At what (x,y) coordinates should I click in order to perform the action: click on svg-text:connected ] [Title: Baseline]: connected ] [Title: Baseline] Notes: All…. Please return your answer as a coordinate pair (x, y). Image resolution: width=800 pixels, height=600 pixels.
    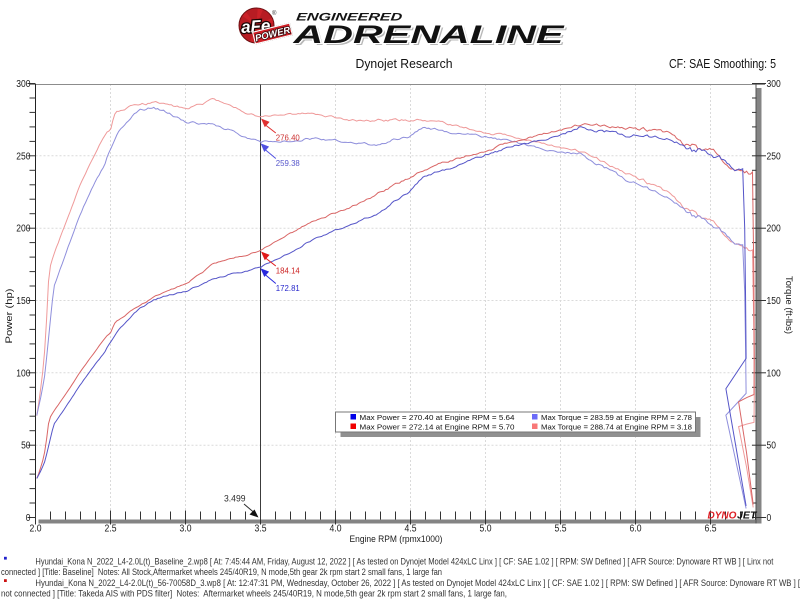
    Looking at the image, I should click on (221, 572).